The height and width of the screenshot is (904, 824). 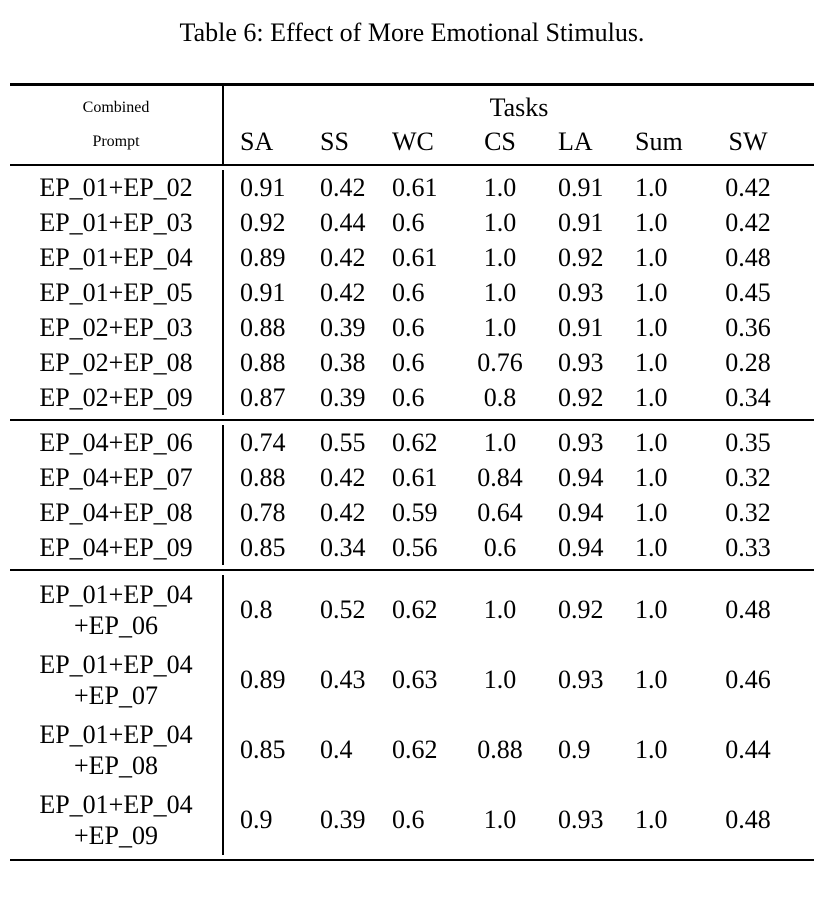 I want to click on task-column-header-sa: SA, so click(x=257, y=141).